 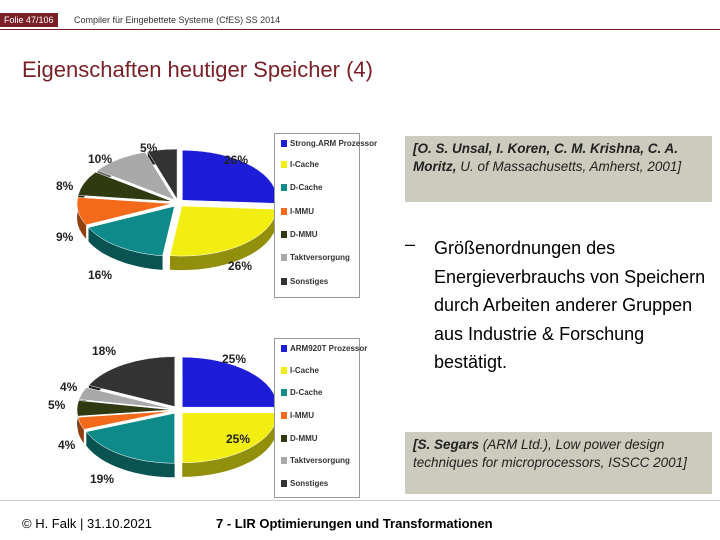 What do you see at coordinates (334, 143) in the screenshot?
I see `legend-label: Strong.ARM Prozessor` at bounding box center [334, 143].